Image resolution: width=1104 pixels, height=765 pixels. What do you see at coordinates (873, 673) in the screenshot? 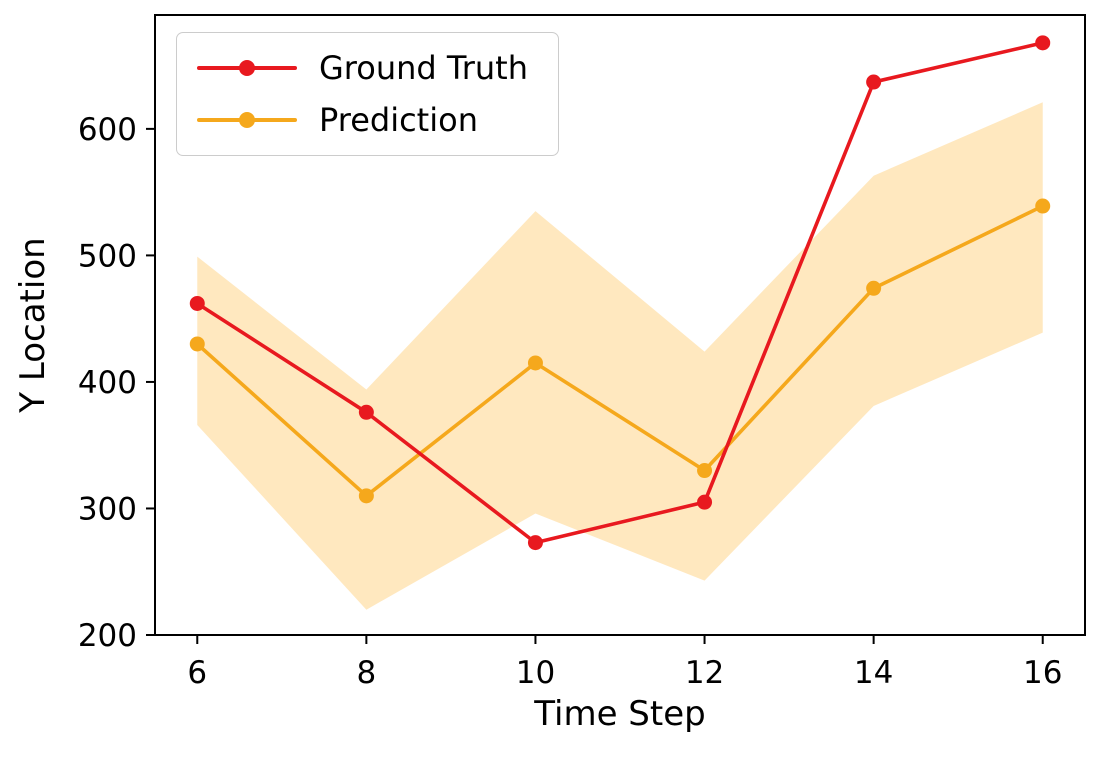
I see `x-tick-label: 14` at bounding box center [873, 673].